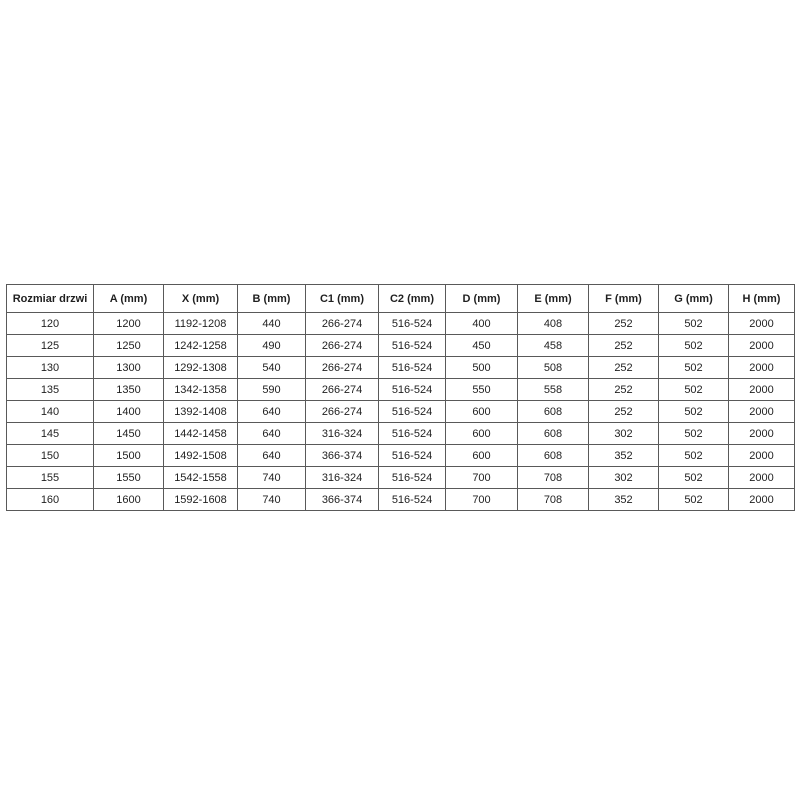  What do you see at coordinates (481, 411) in the screenshot?
I see `table-cell: 600` at bounding box center [481, 411].